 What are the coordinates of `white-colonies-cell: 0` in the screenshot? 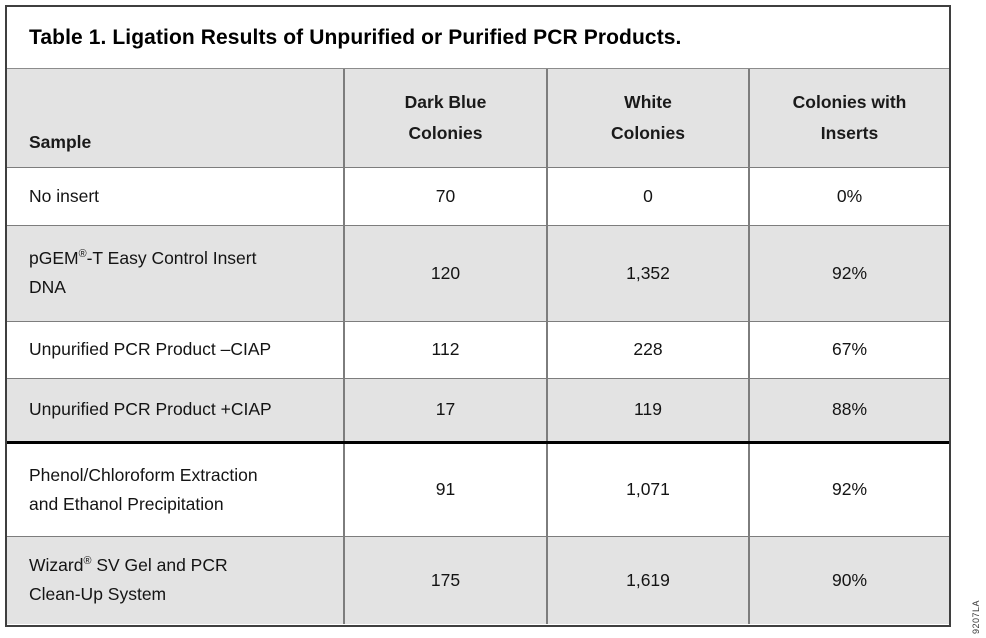 It's located at (648, 196).